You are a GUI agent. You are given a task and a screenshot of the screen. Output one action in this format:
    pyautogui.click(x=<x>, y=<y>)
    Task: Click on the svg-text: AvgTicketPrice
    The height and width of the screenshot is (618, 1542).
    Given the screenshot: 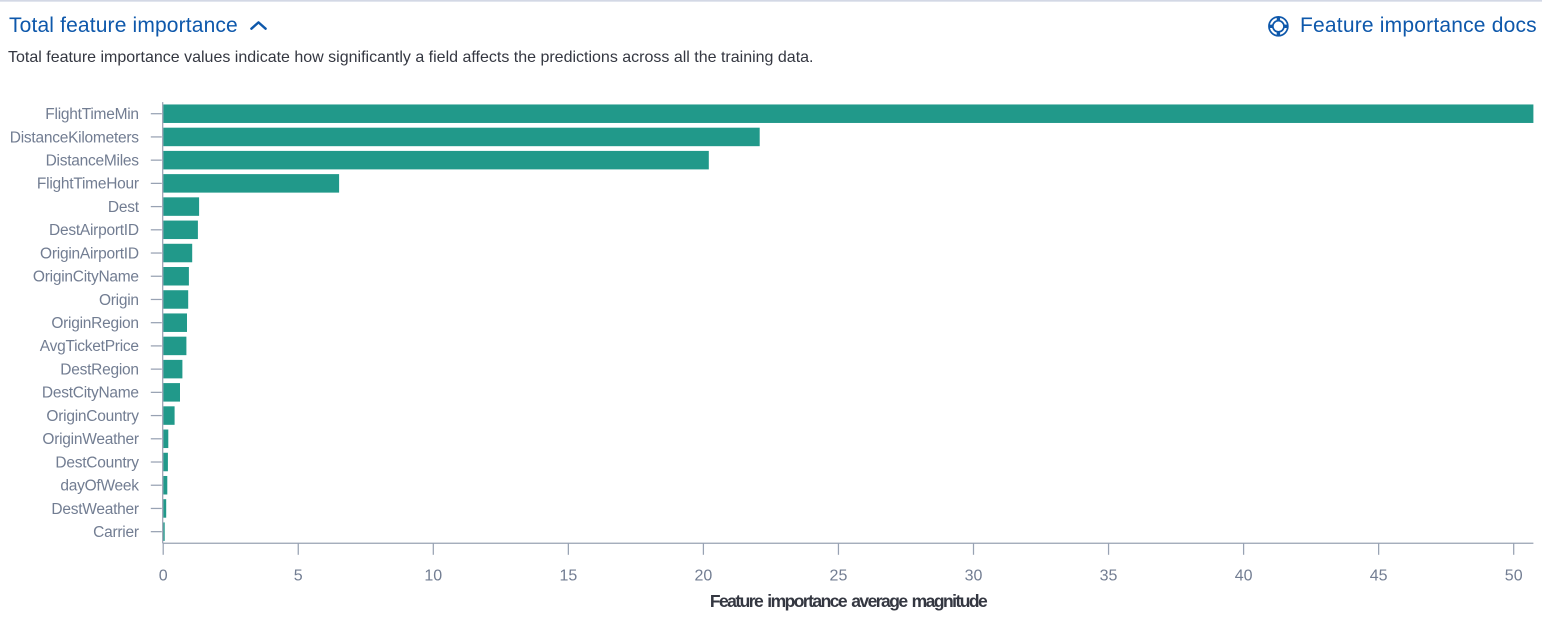 What is the action you would take?
    pyautogui.click(x=89, y=346)
    